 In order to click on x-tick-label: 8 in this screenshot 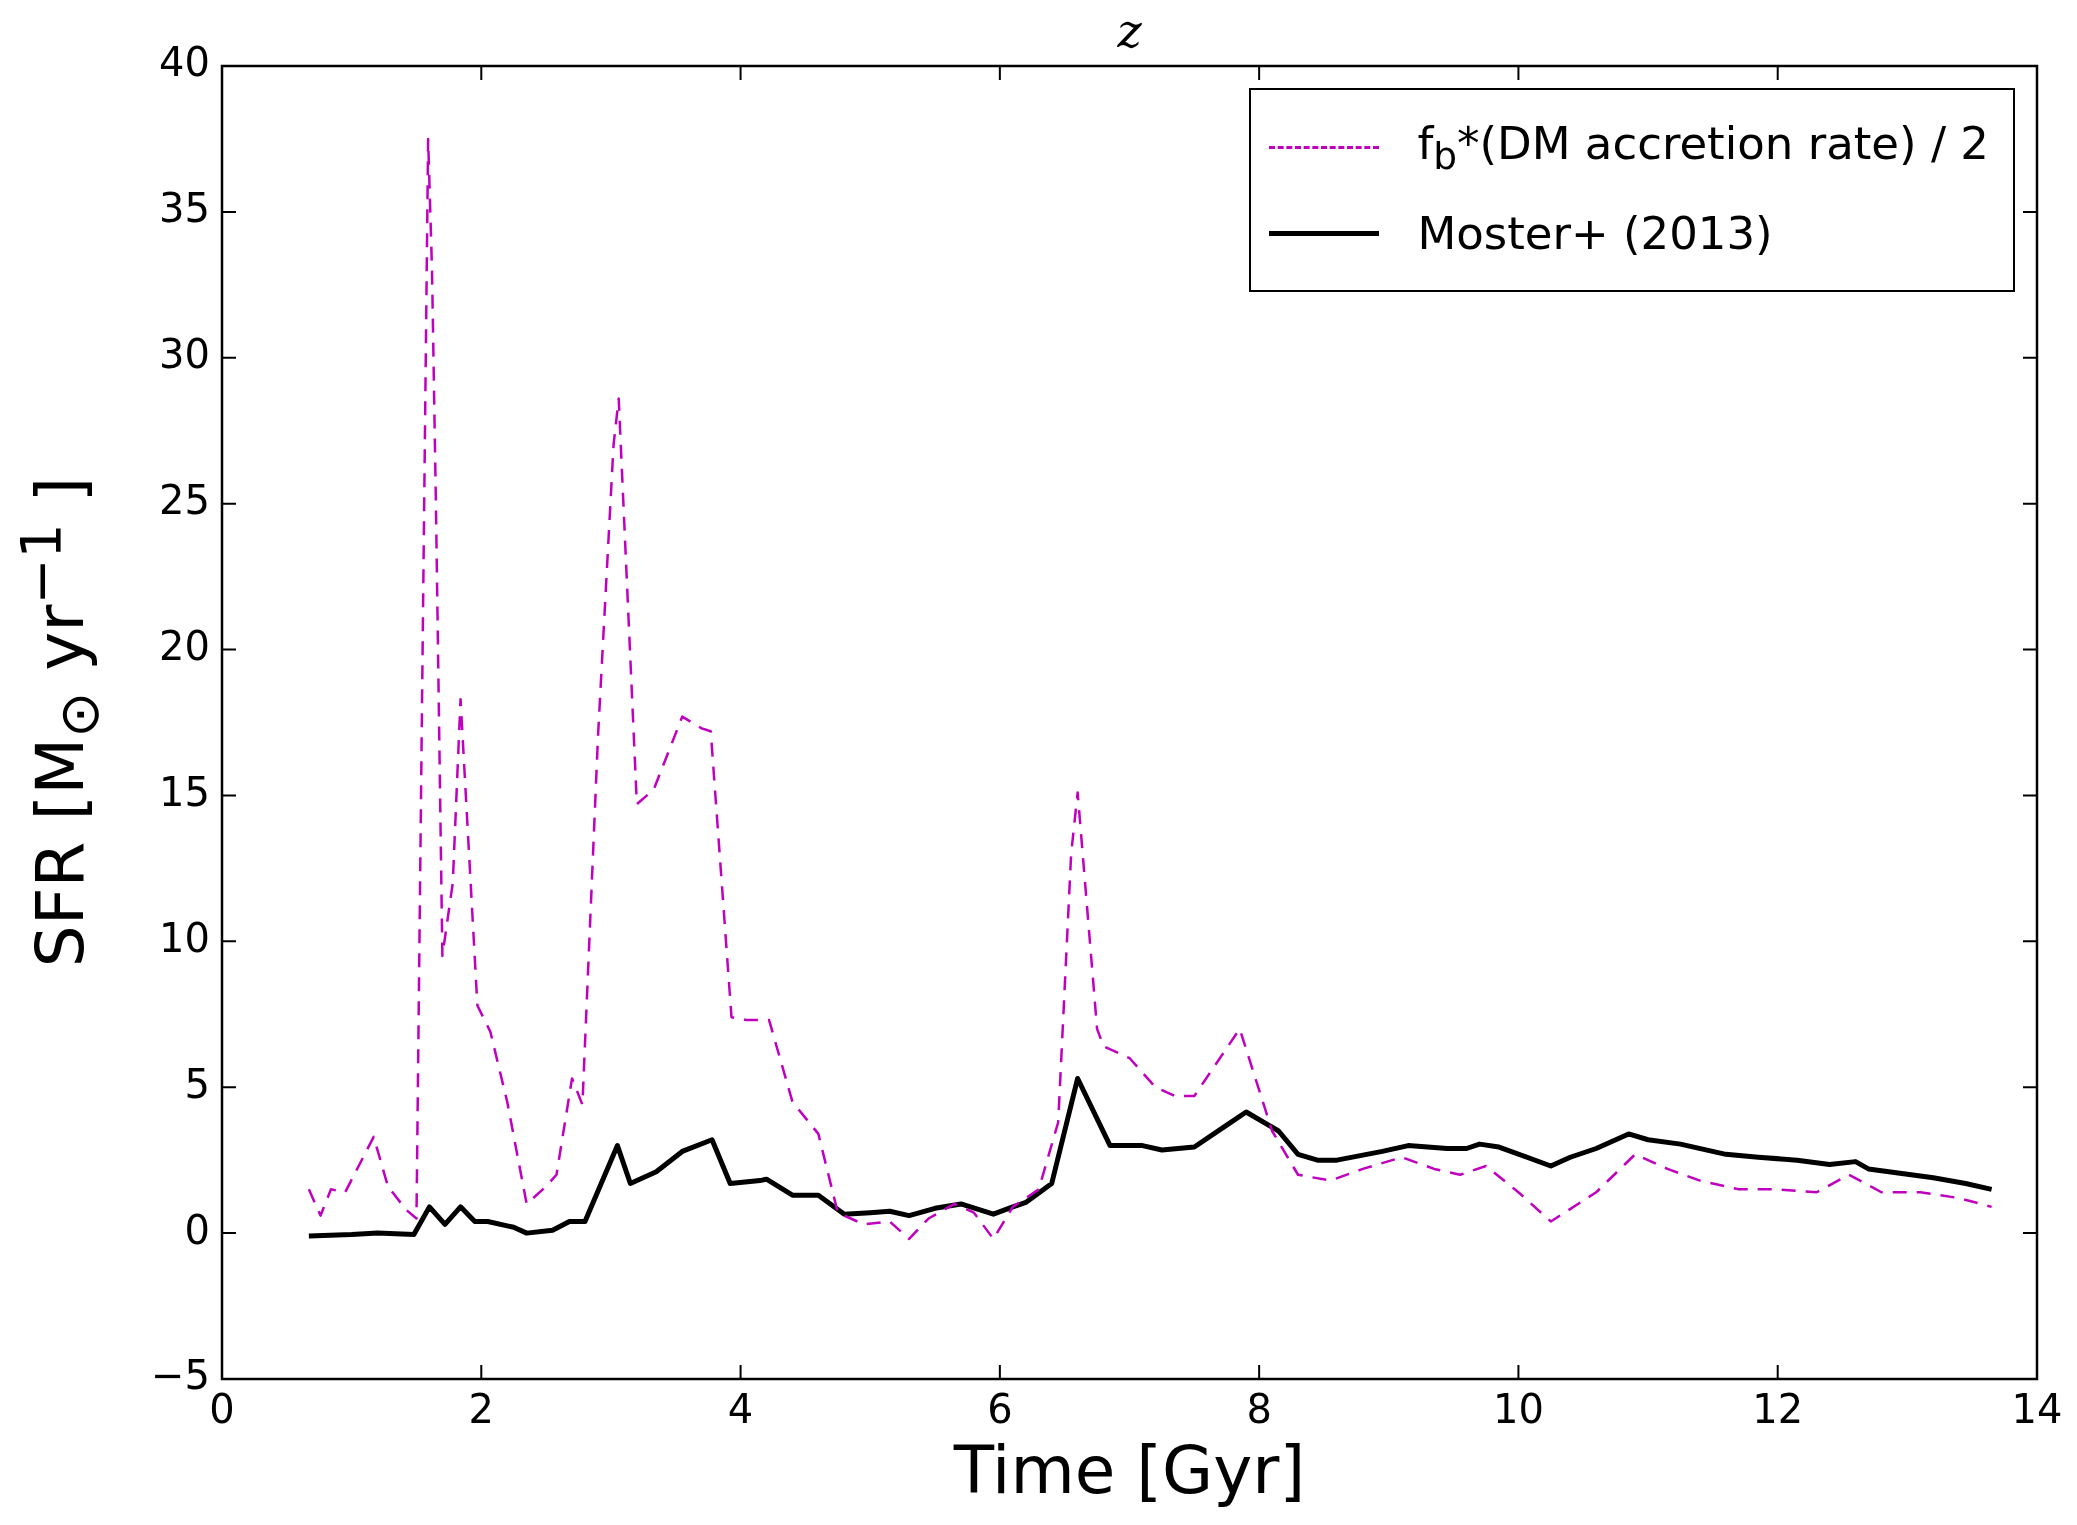, I will do `click(1259, 1409)`.